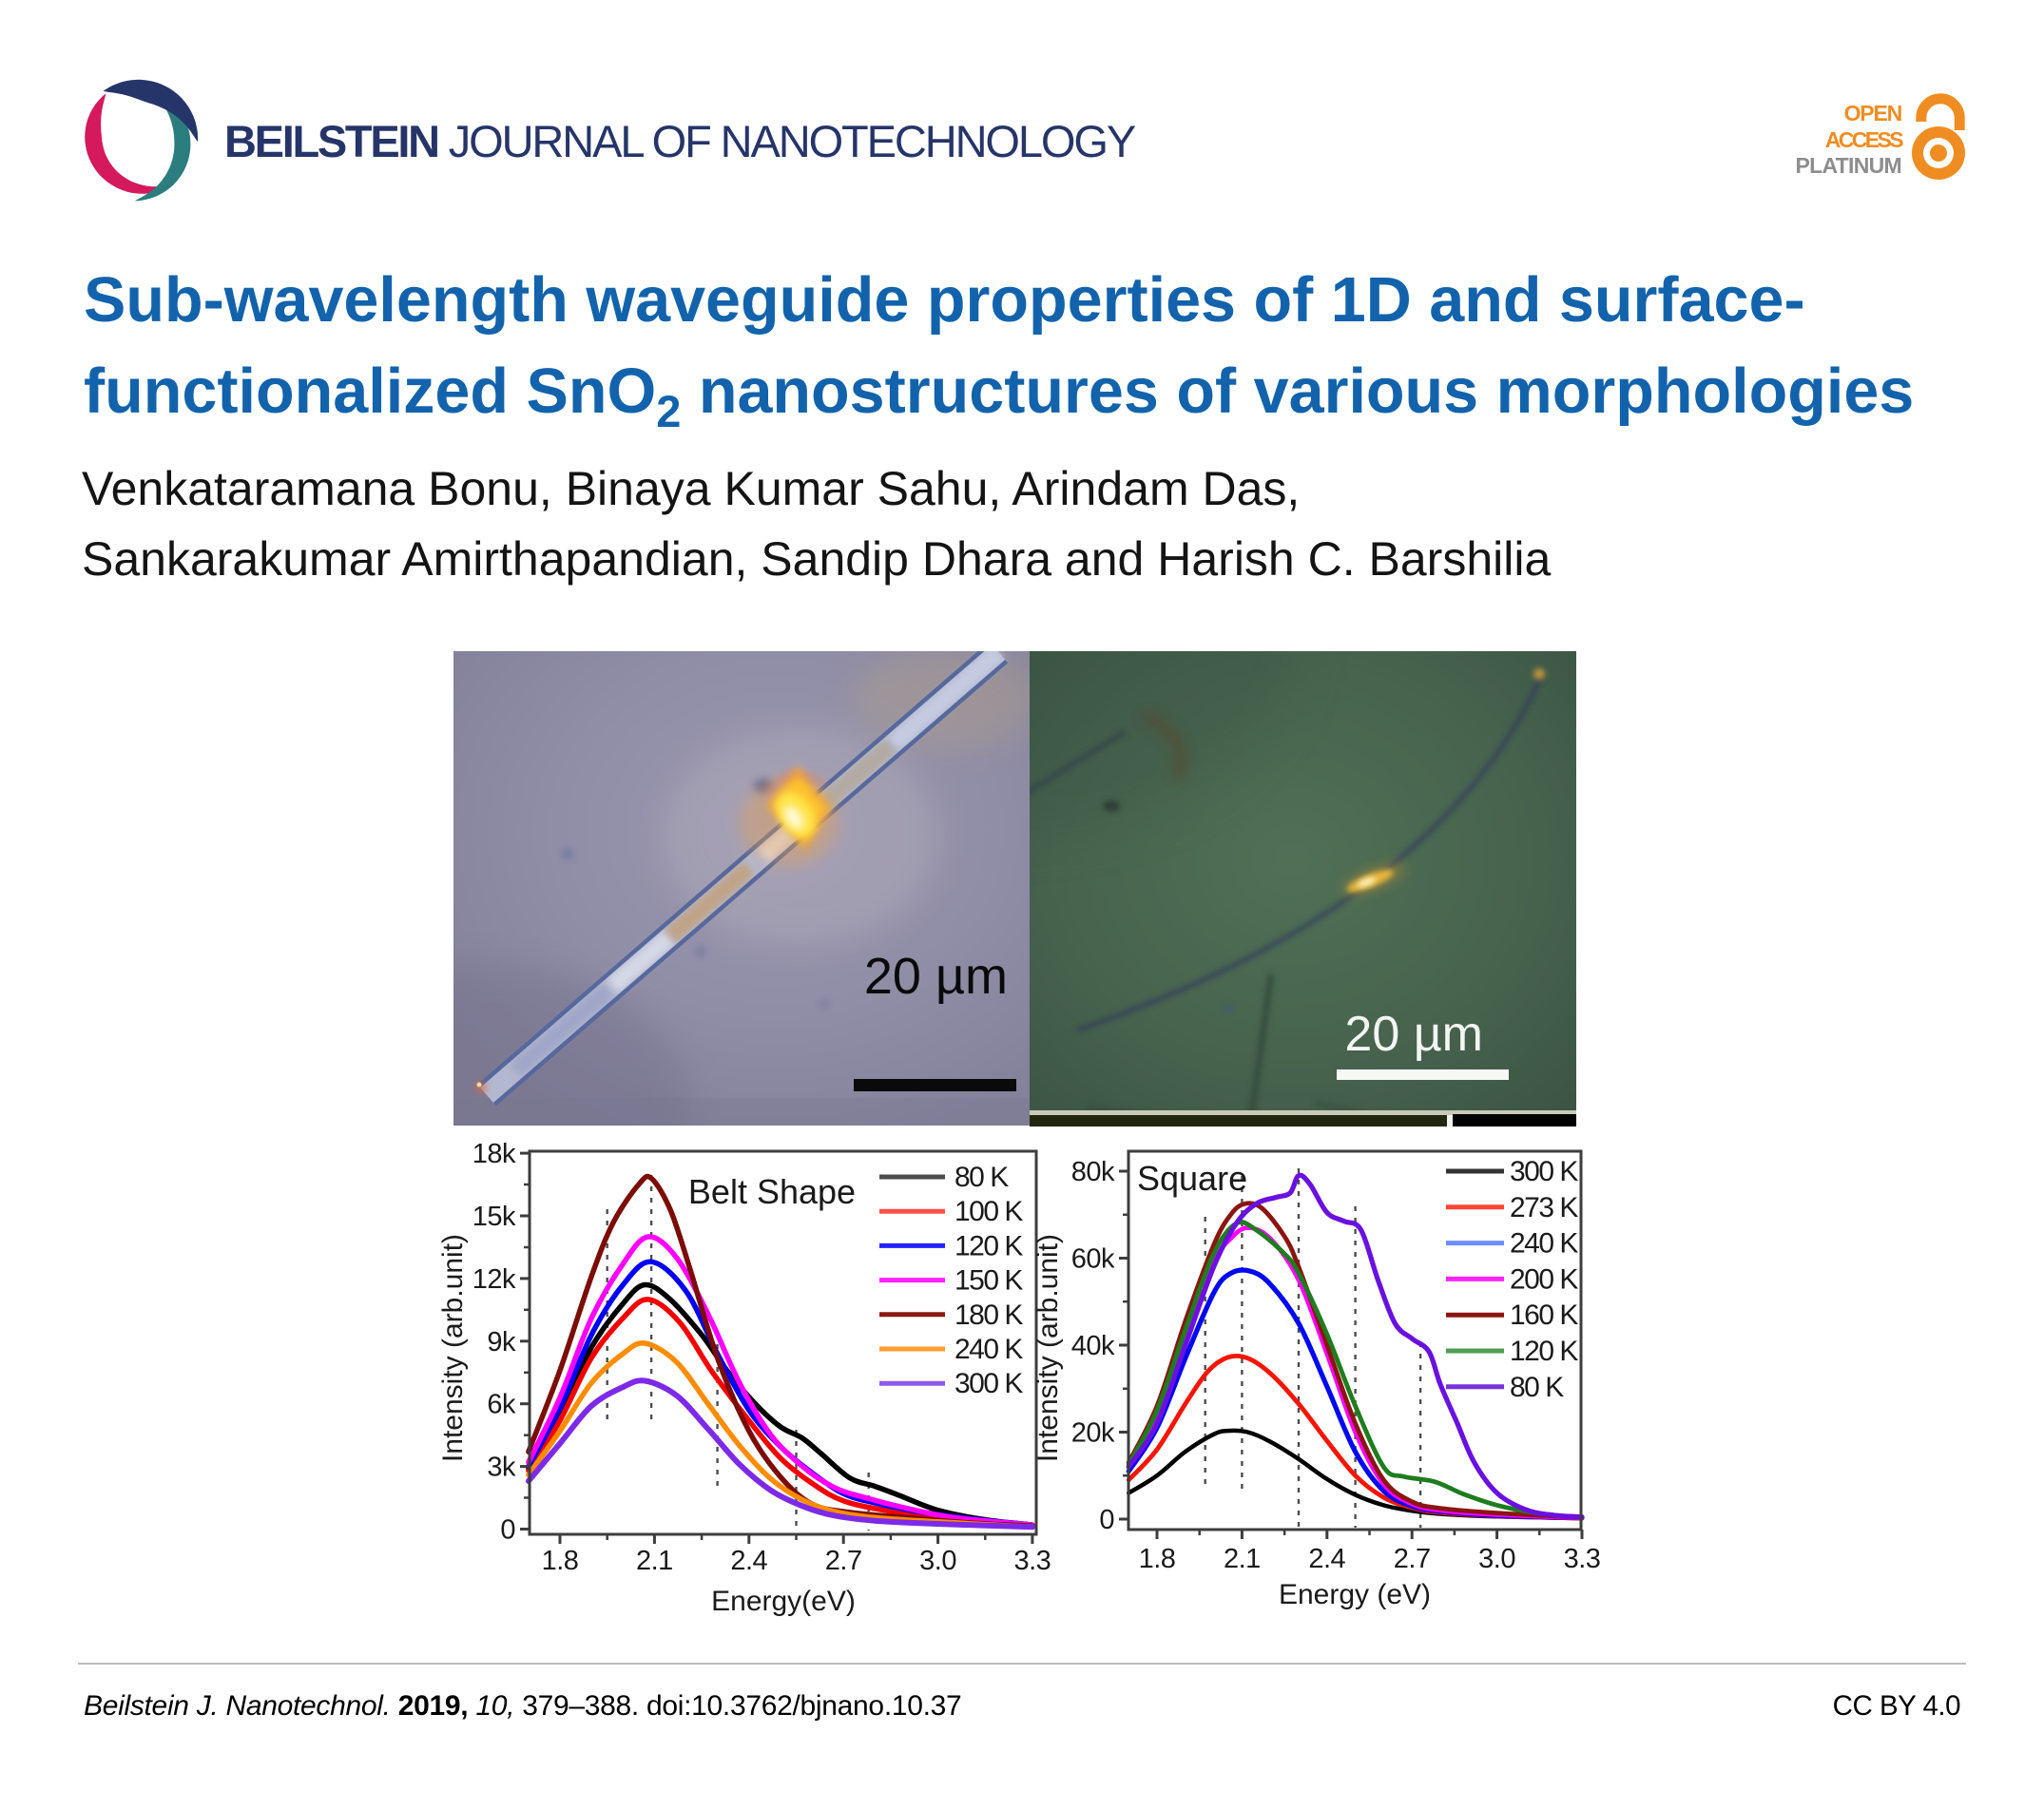  Describe the element at coordinates (1093, 1433) in the screenshot. I see `svg-text: 20k` at that location.